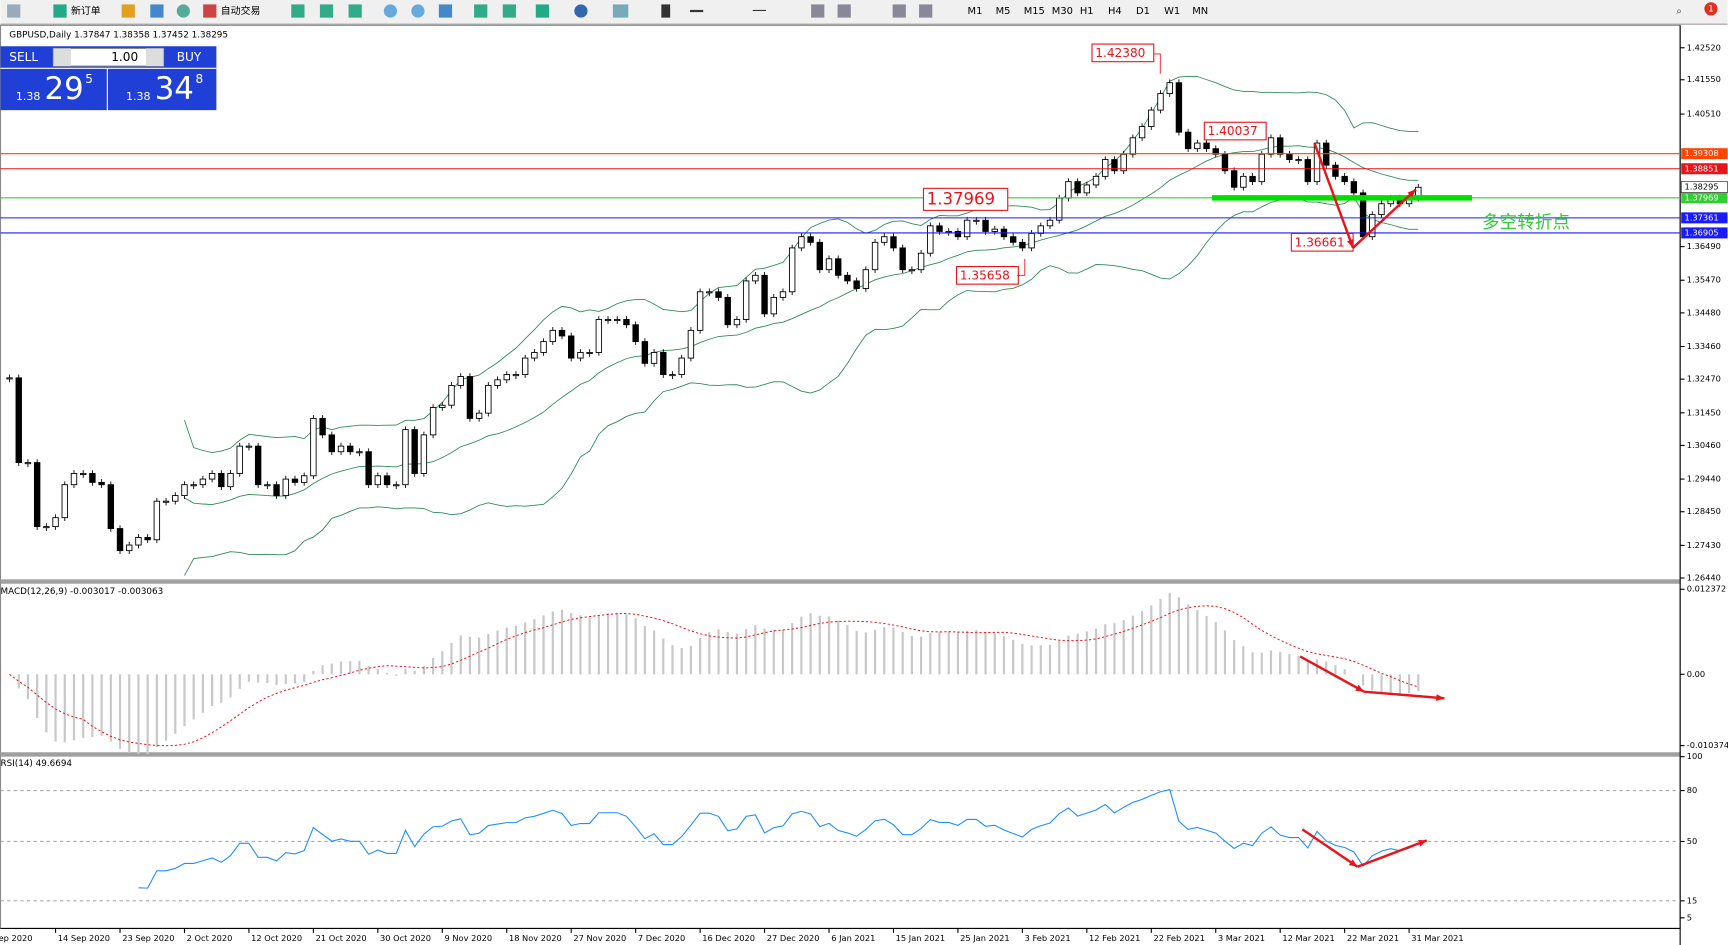 The height and width of the screenshot is (945, 1728). I want to click on y-tick-label: 1.30460, so click(1704, 445).